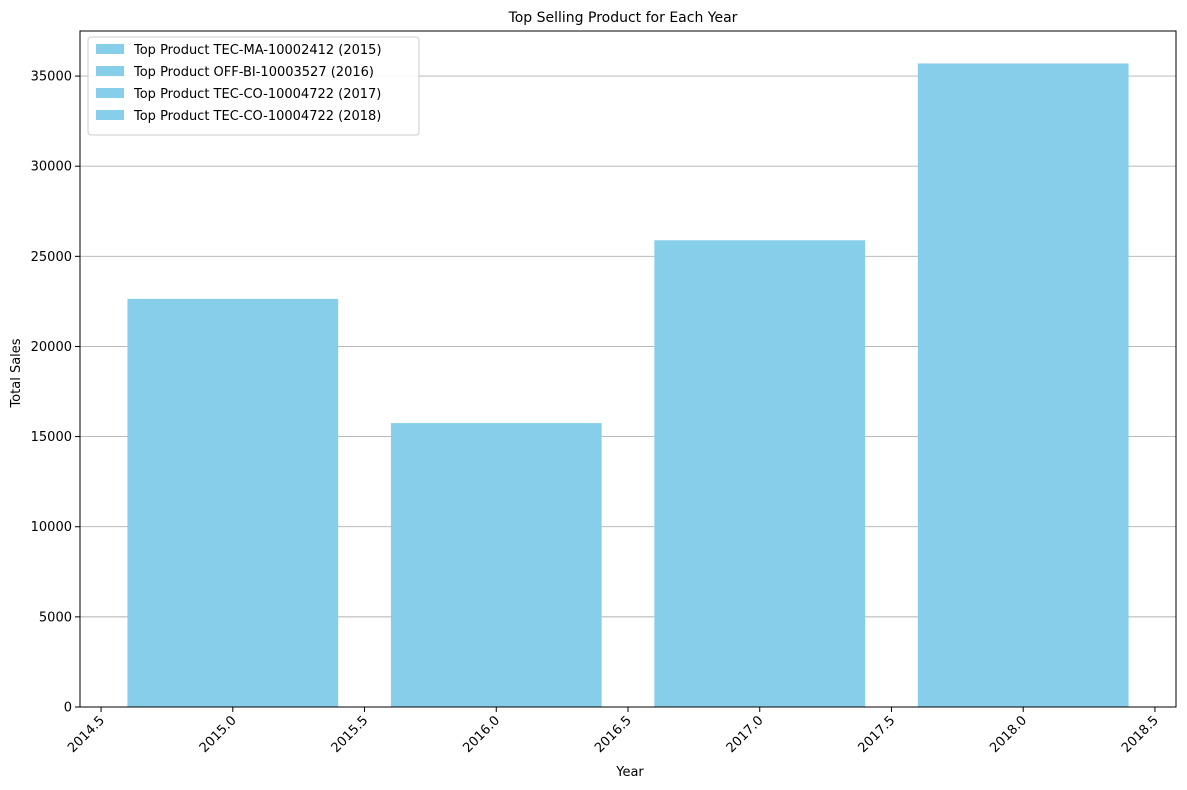  I want to click on legend-label: Top Product OFF-BI-10003527 (2016), so click(253, 72).